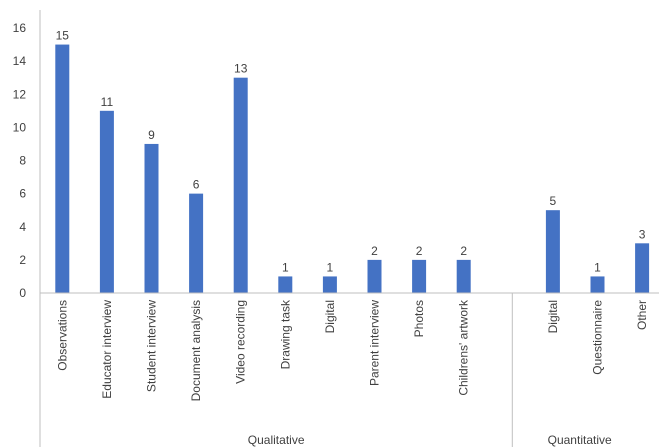  Describe the element at coordinates (62, 335) in the screenshot. I see `category-label: Observations` at that location.